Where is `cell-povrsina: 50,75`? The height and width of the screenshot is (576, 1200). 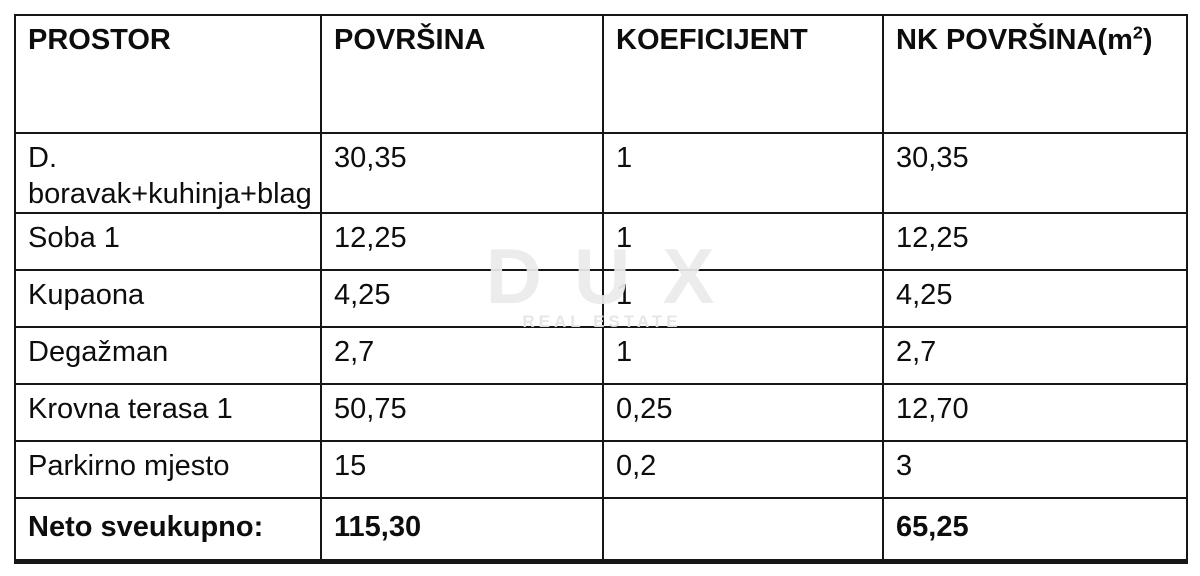
cell-povrsina: 50,75 is located at coordinates (462, 412).